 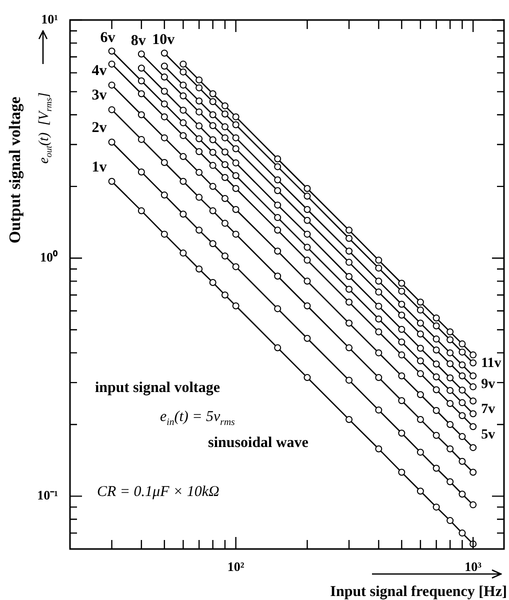 What do you see at coordinates (49, 18) in the screenshot?
I see `y-tick-label: 10¹` at bounding box center [49, 18].